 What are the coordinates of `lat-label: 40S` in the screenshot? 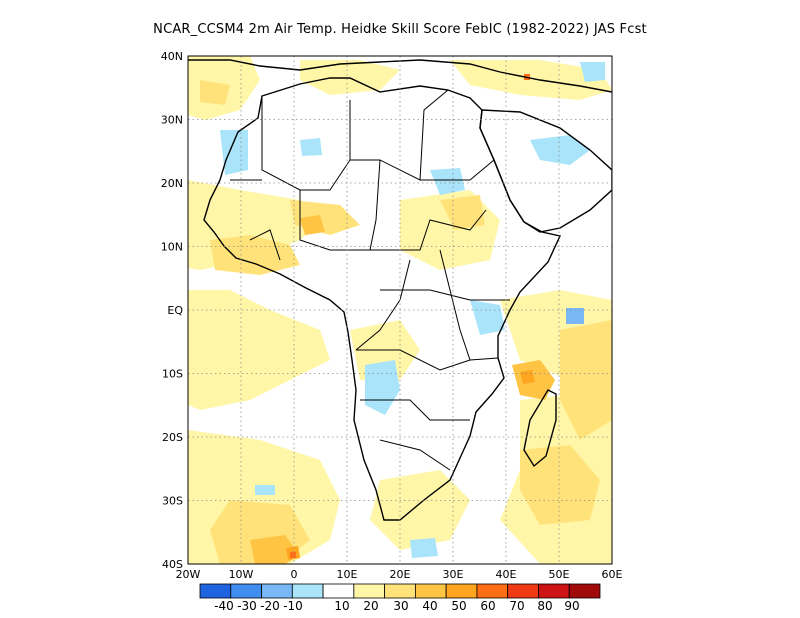 It's located at (172, 564).